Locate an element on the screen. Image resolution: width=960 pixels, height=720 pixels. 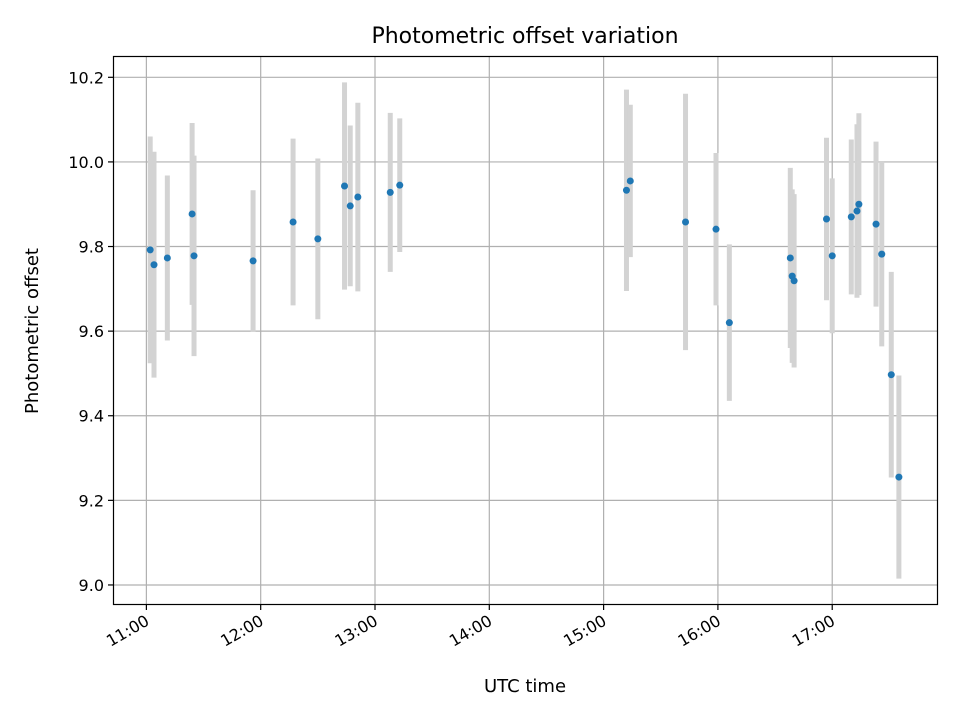
y-tick-label: 9.0 is located at coordinates (91, 585).